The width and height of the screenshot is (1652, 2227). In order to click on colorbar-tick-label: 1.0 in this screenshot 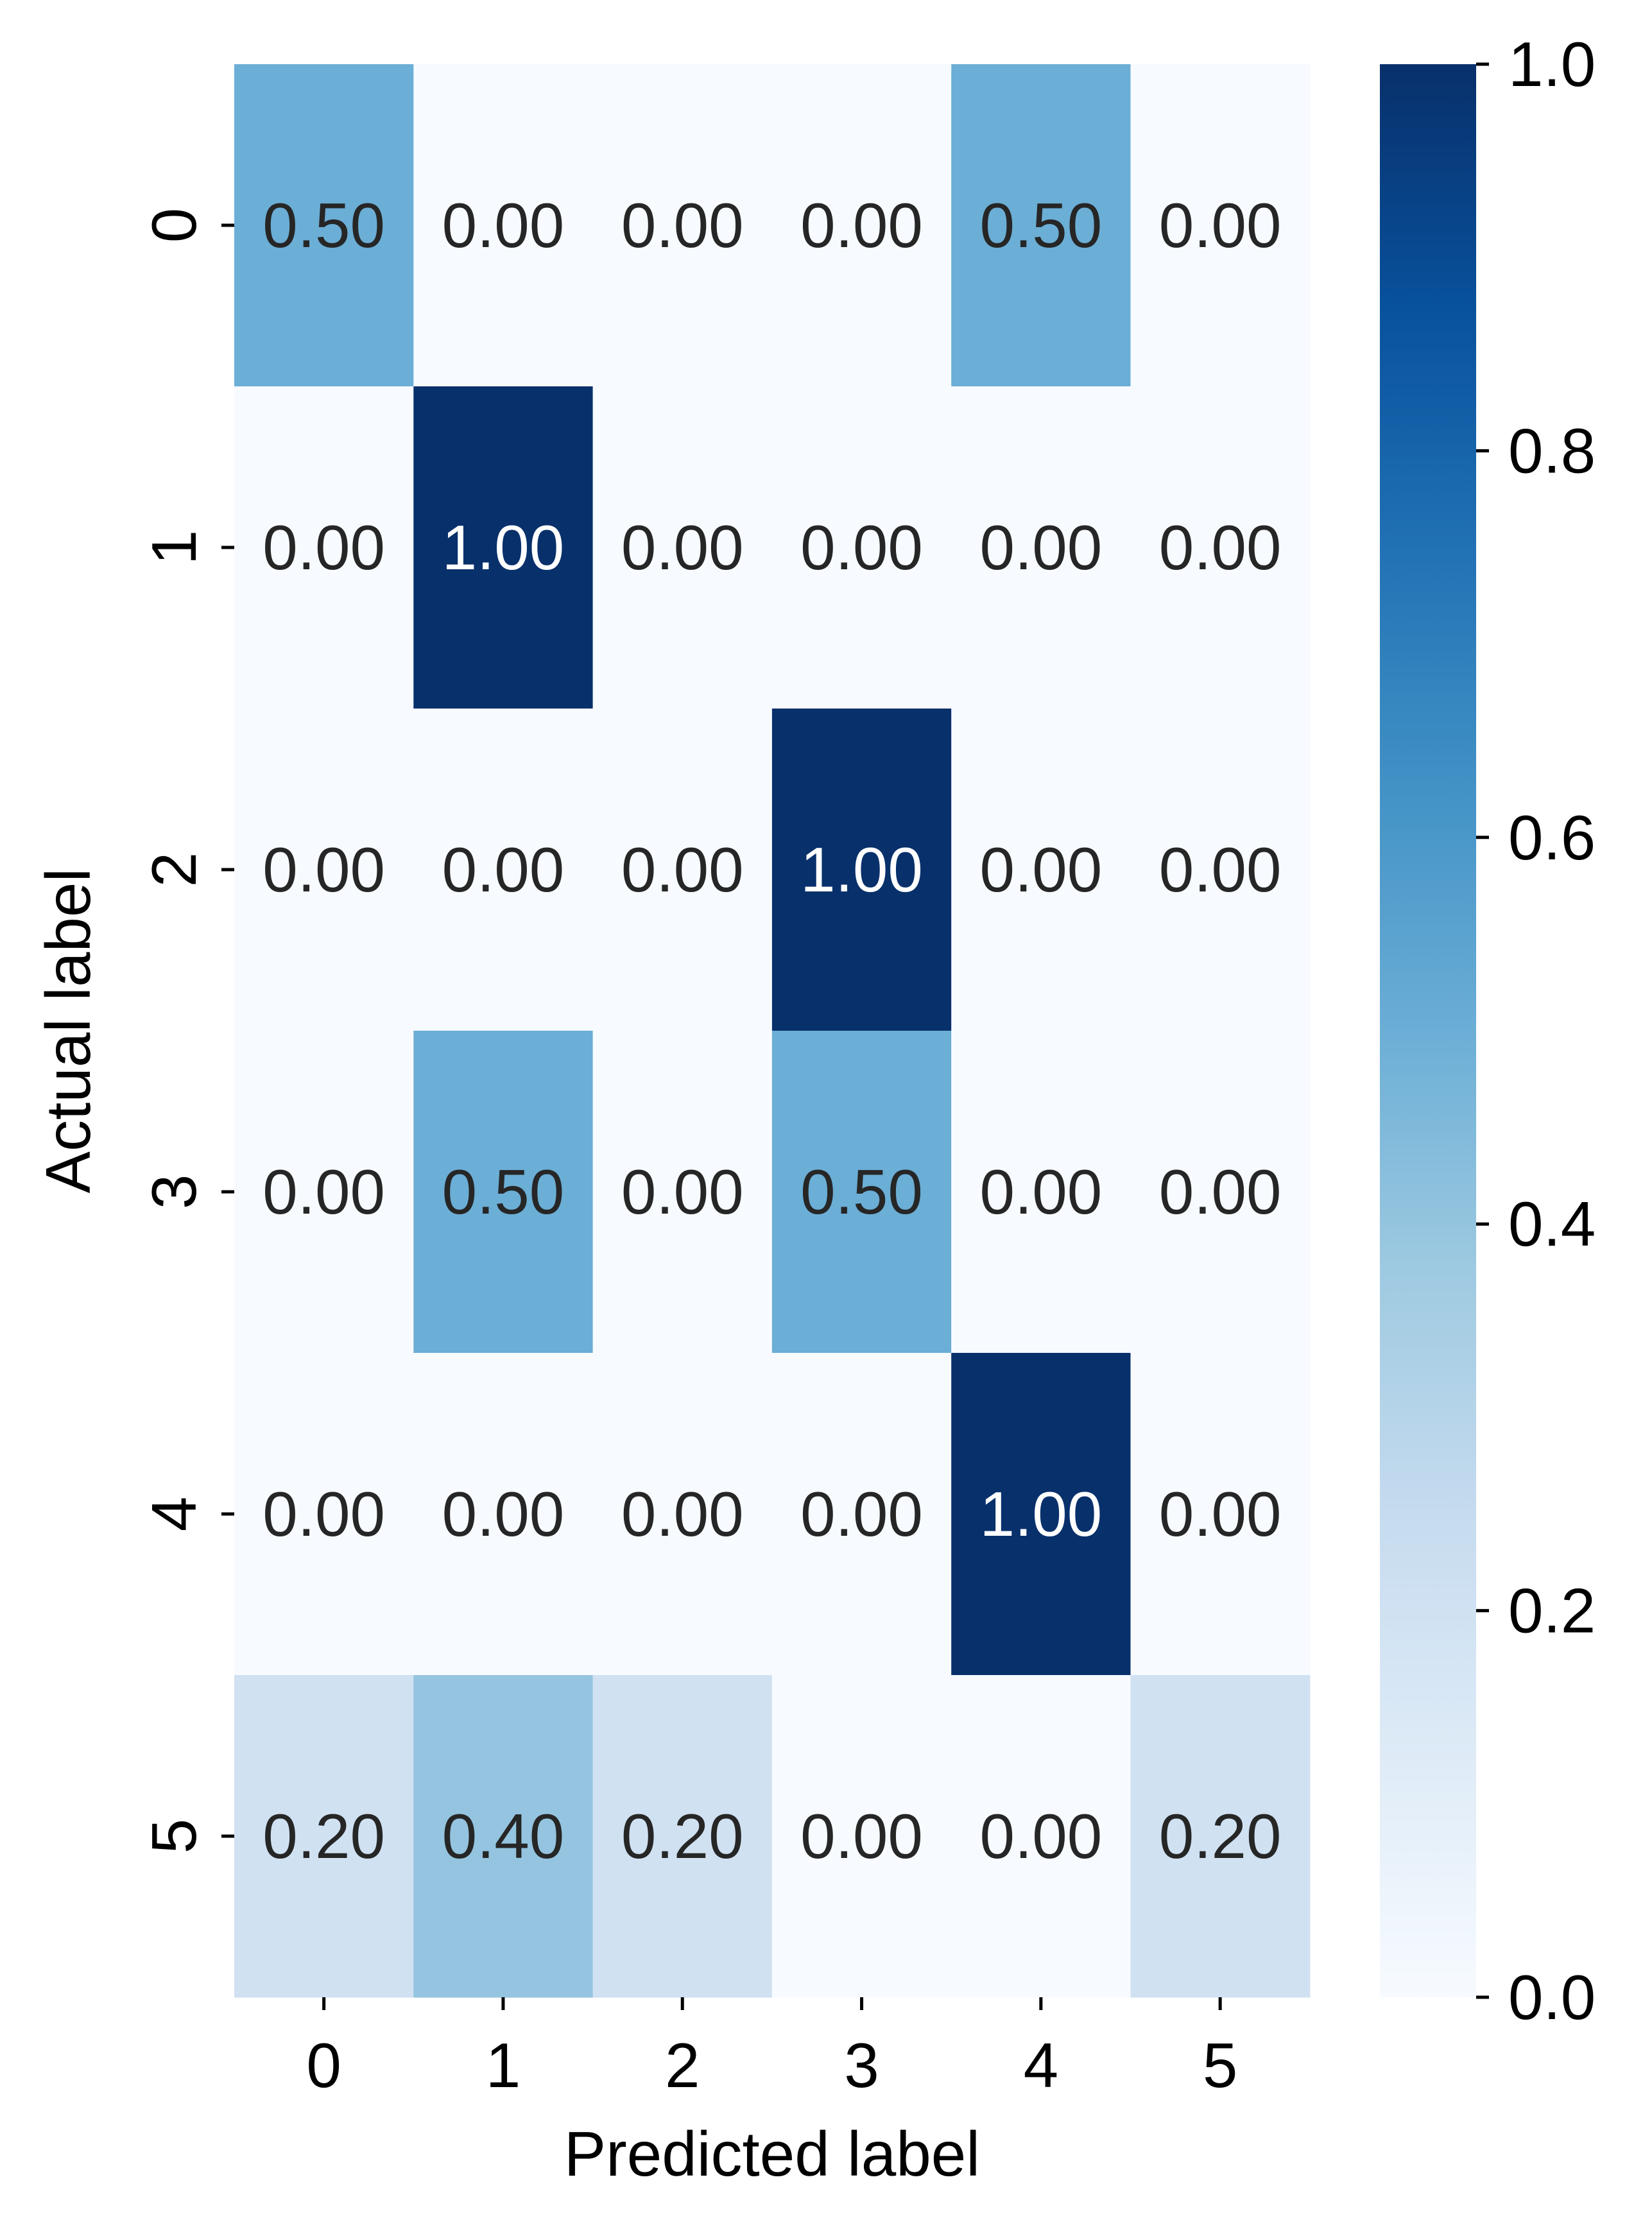, I will do `click(1552, 64)`.